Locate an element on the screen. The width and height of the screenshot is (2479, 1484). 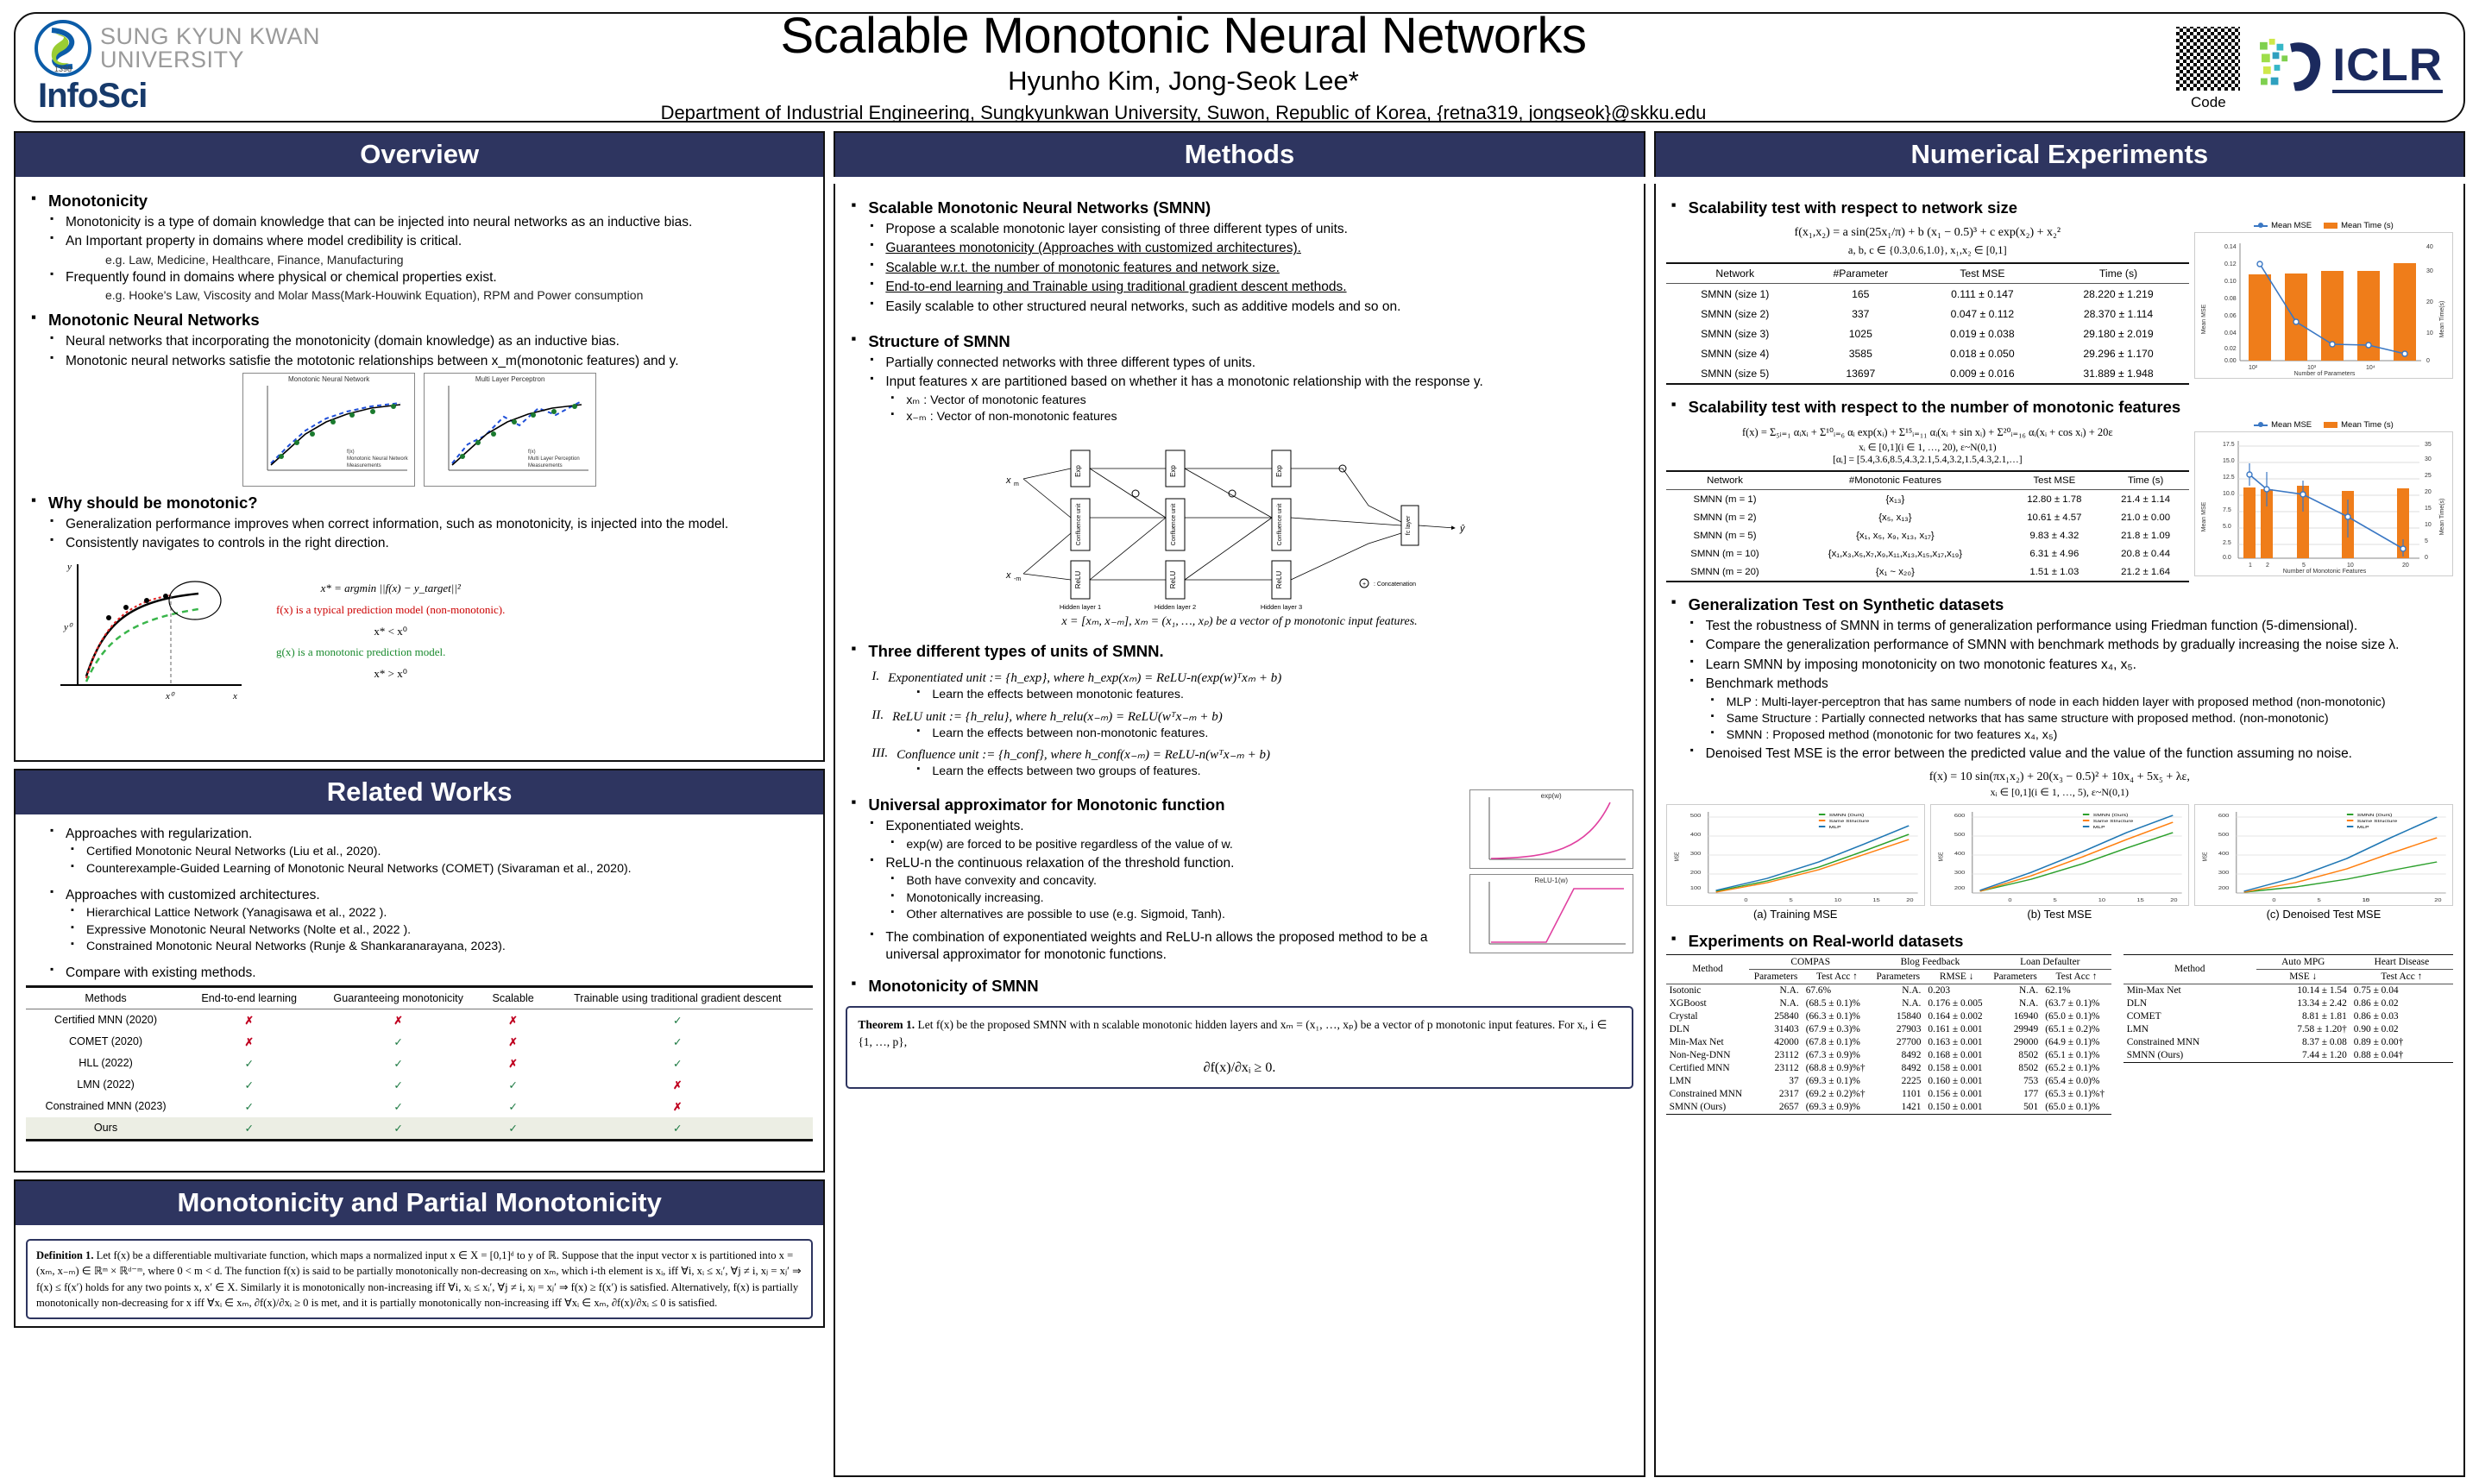
table-cell: 21.2 ± 1.64 is located at coordinates (2145, 572).